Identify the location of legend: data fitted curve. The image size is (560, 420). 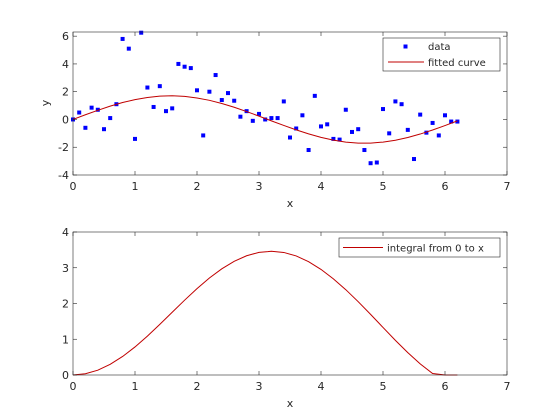
(441, 54).